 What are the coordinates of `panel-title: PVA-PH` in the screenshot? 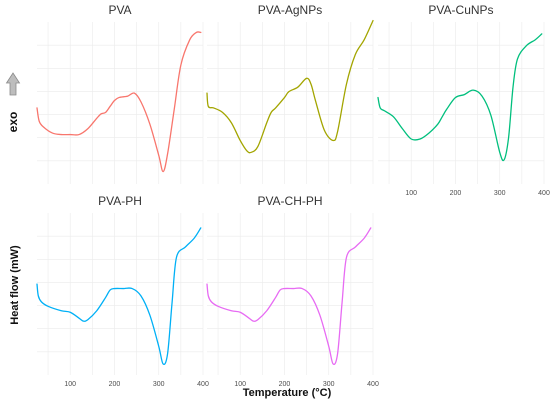 It's located at (120, 201).